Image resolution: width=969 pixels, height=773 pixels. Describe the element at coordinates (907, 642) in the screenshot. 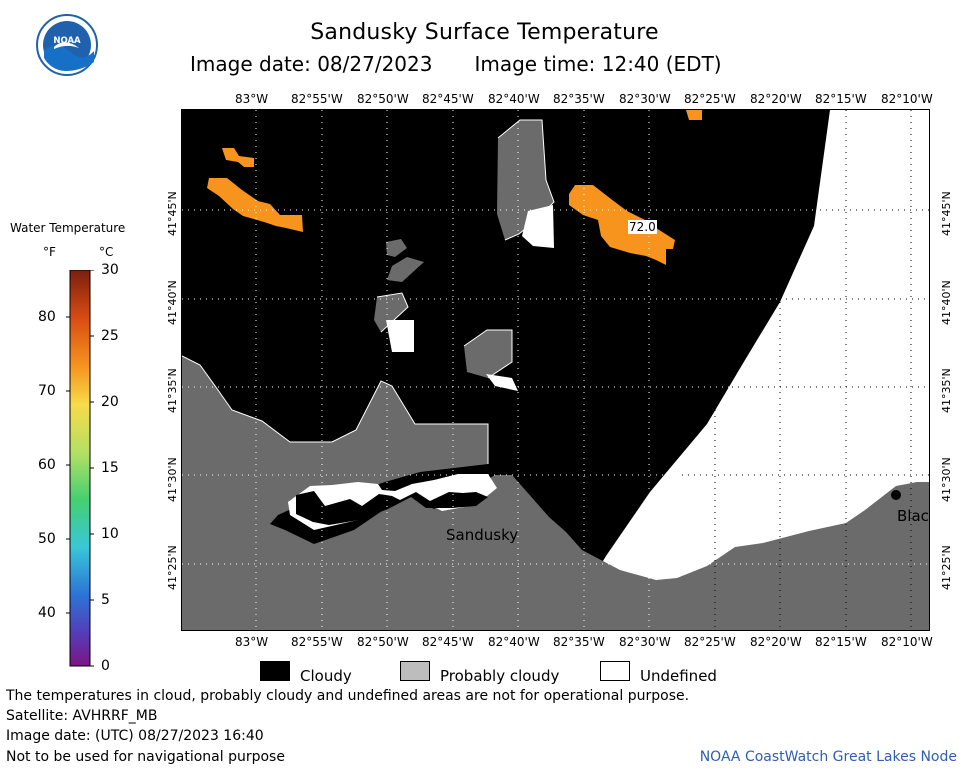

I see `longitude-label-bottom: 82°10'W` at that location.